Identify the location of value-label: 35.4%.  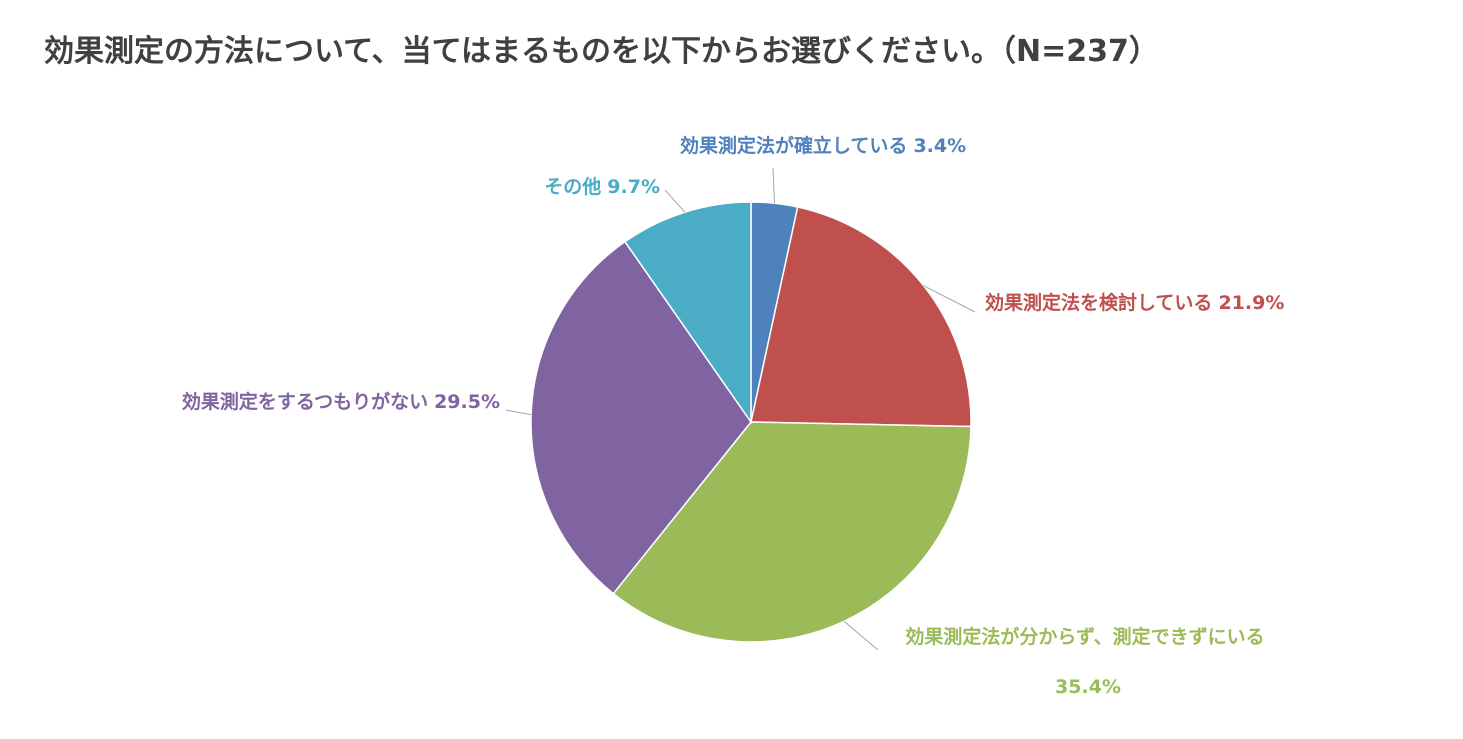
(1088, 687).